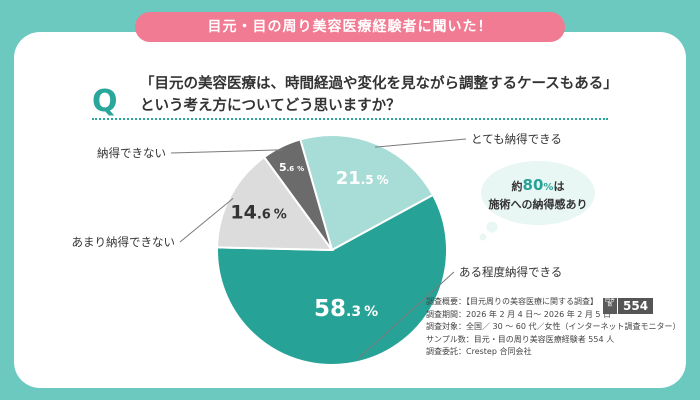 The width and height of the screenshot is (700, 400). Describe the element at coordinates (367, 193) in the screenshot. I see `pie-slice-very-convinced` at that location.